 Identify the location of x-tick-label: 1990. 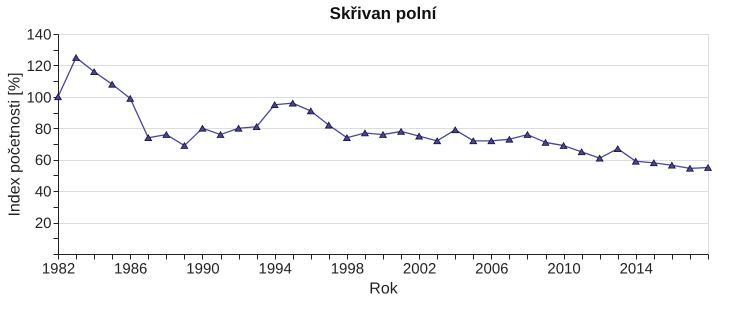
(203, 269).